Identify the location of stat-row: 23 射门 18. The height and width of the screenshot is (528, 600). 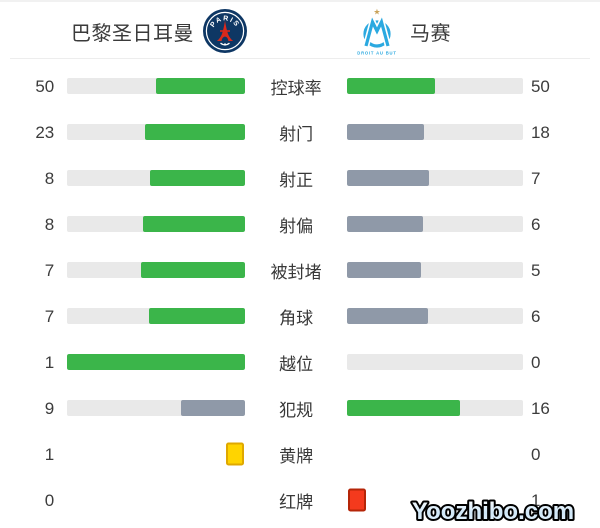
(300, 132).